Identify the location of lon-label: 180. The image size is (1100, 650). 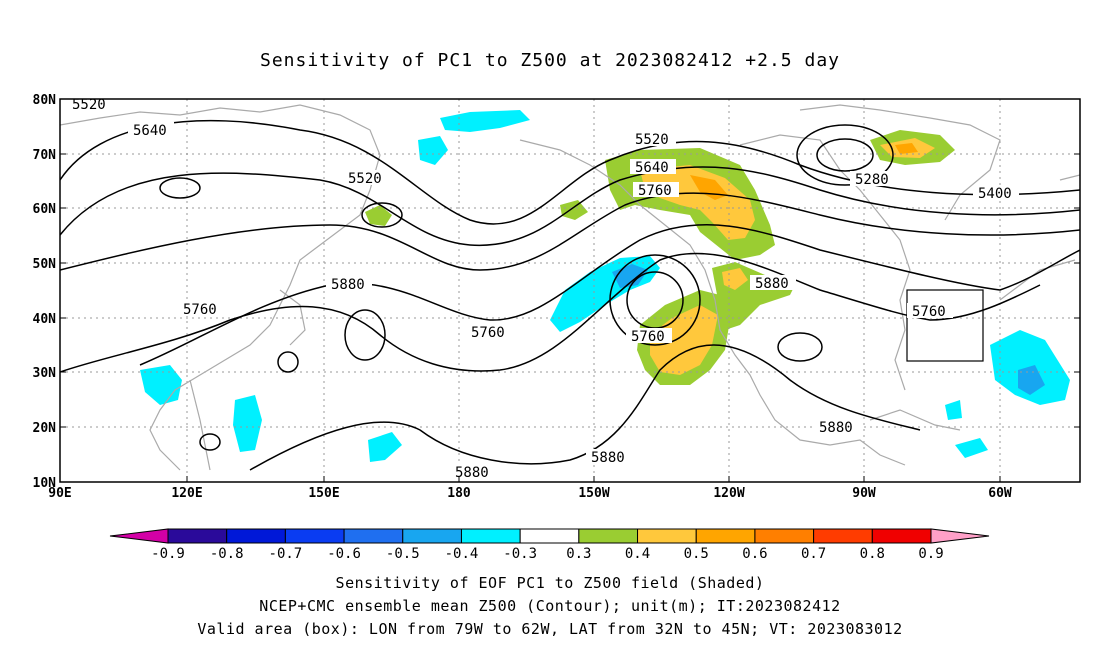
(459, 493).